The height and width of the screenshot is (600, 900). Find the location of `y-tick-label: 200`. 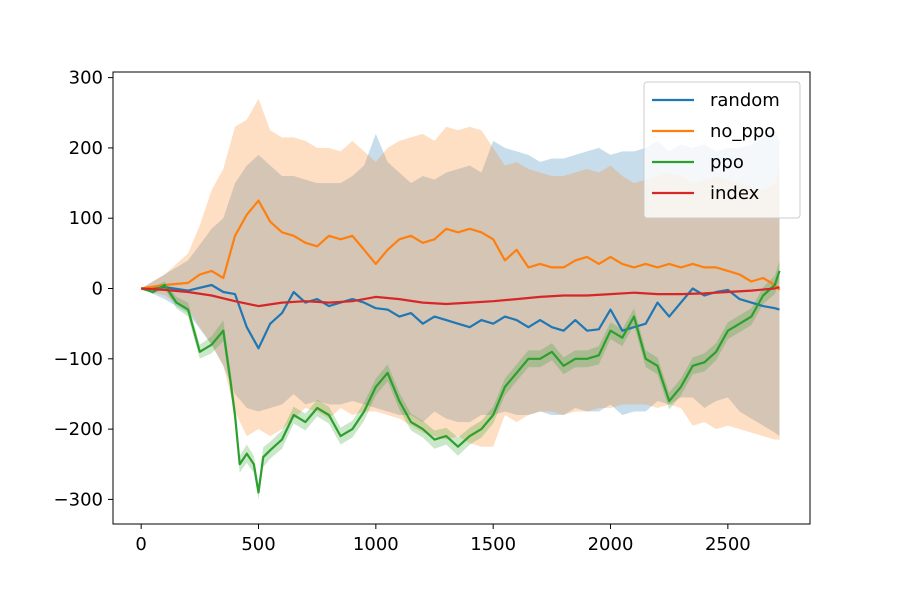

y-tick-label: 200 is located at coordinates (86, 148).